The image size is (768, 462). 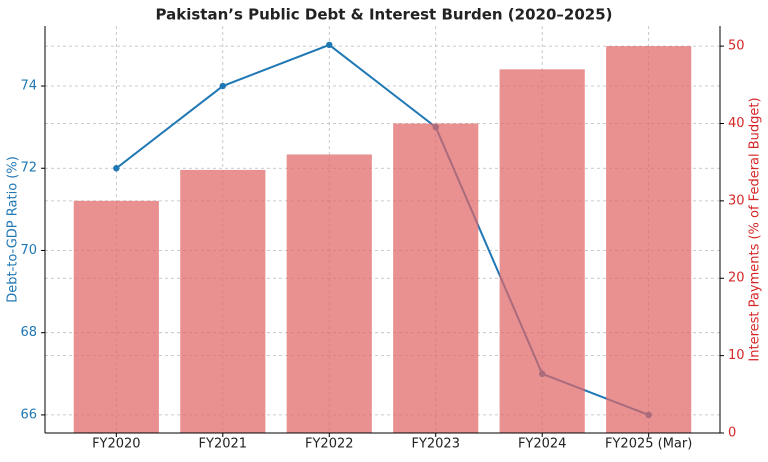 I want to click on x-tick-label: FY2024, so click(x=542, y=444).